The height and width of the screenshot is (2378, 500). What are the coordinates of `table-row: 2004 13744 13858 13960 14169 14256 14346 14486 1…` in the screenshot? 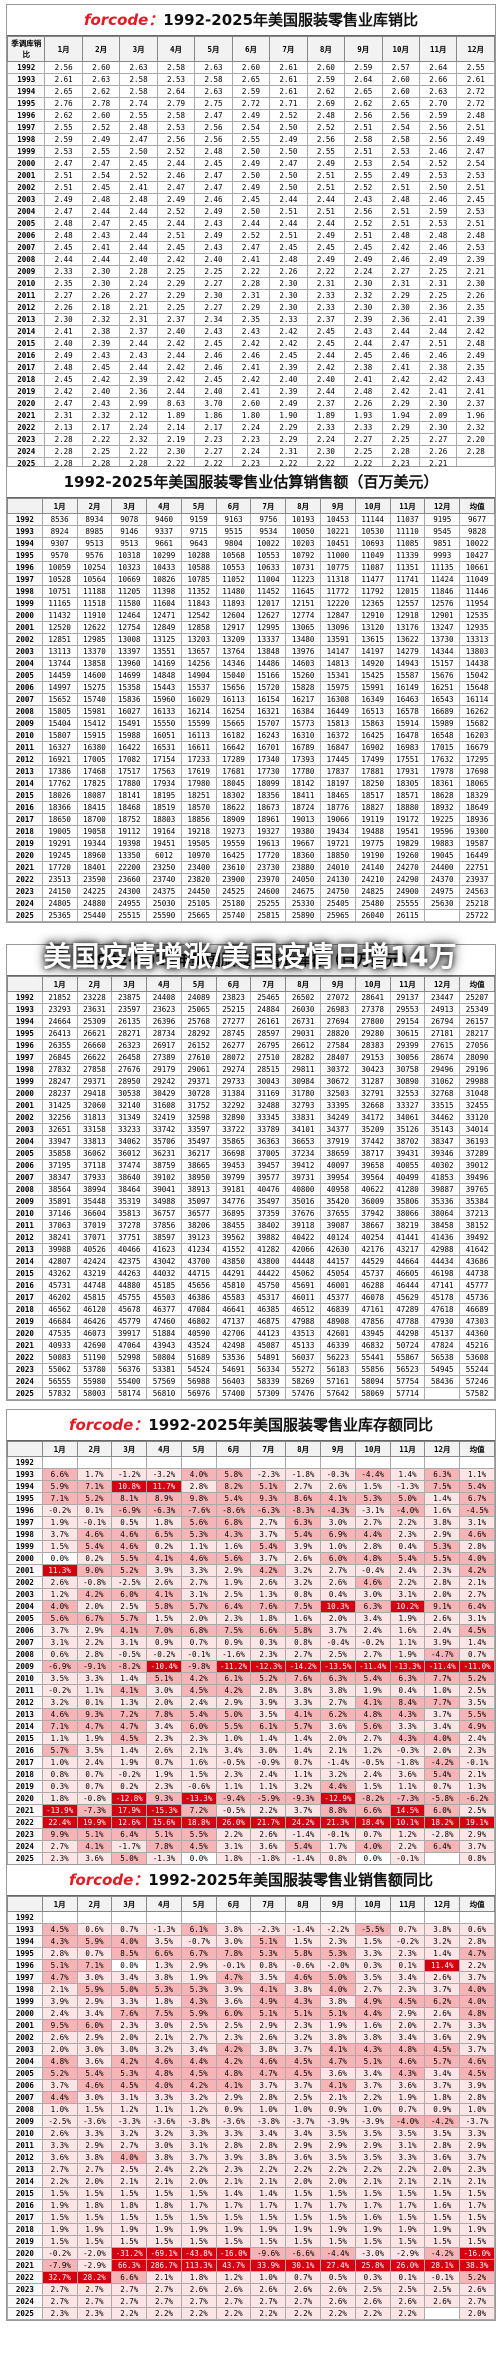 It's located at (251, 663).